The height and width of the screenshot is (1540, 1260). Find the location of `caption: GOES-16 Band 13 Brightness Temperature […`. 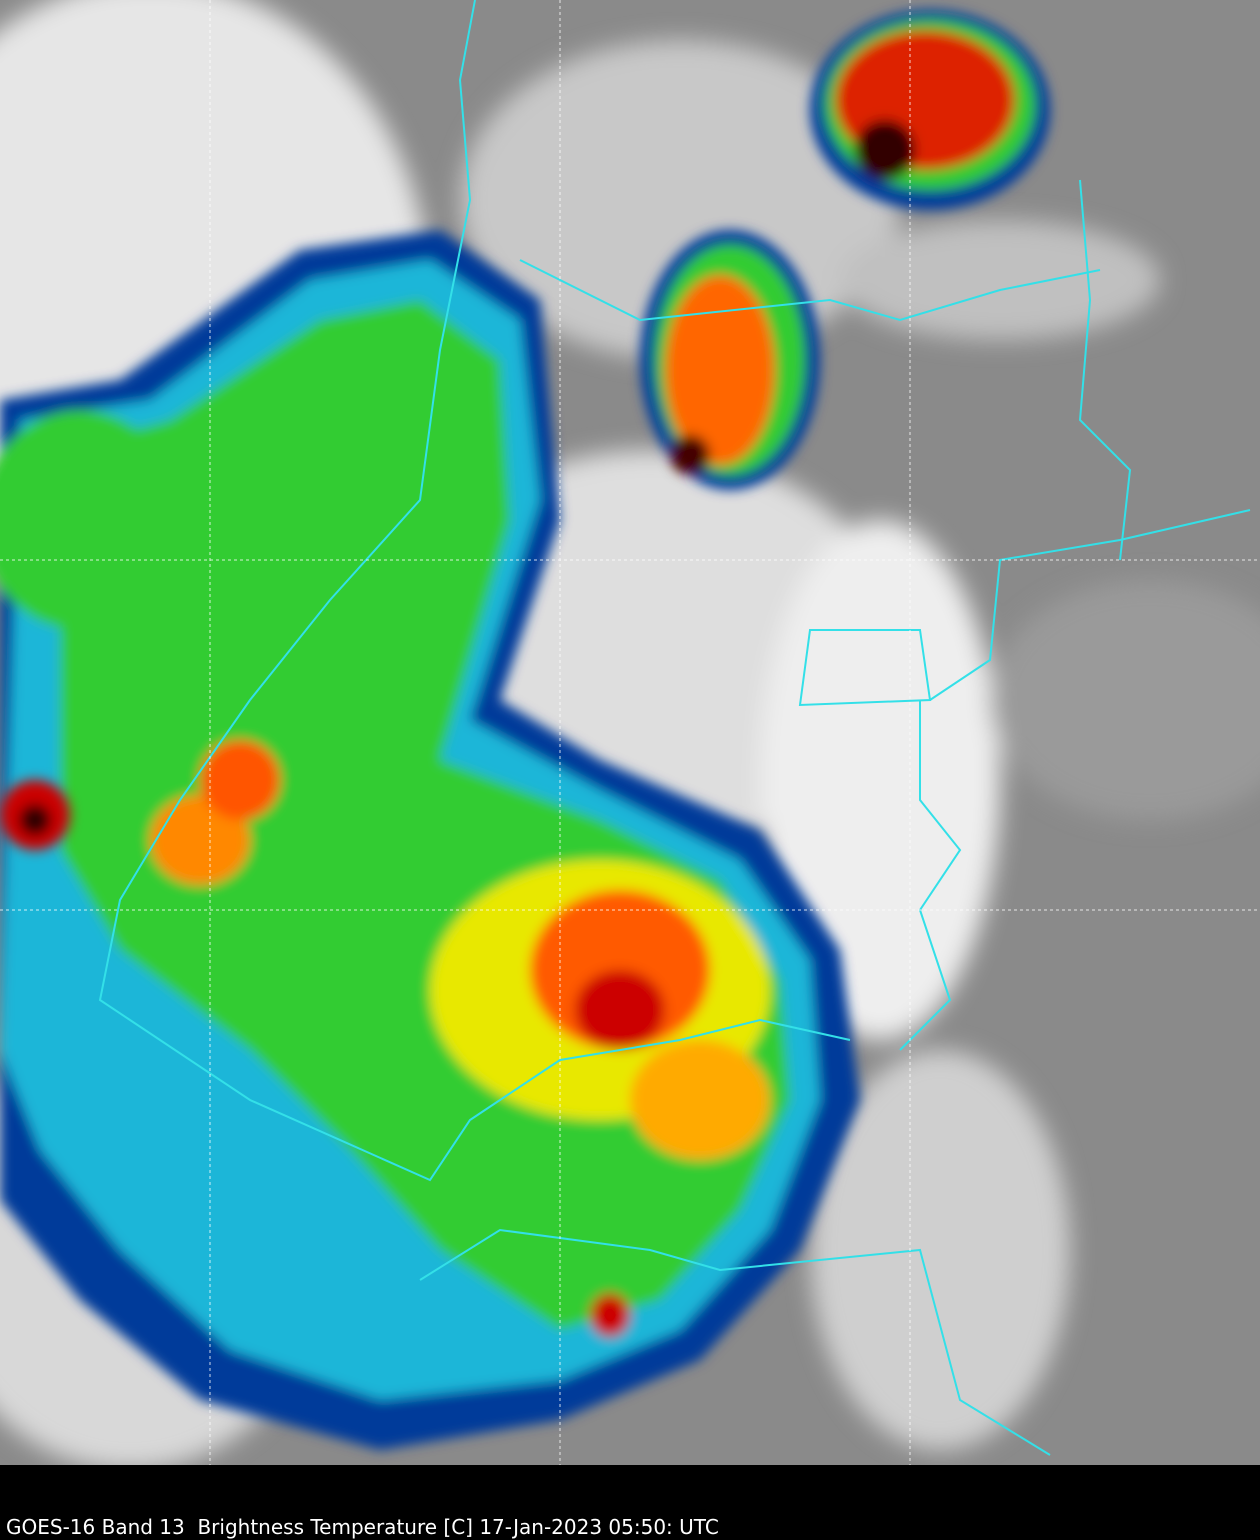

caption: GOES-16 Band 13 Brightness Temperature [… is located at coordinates (362, 1527).